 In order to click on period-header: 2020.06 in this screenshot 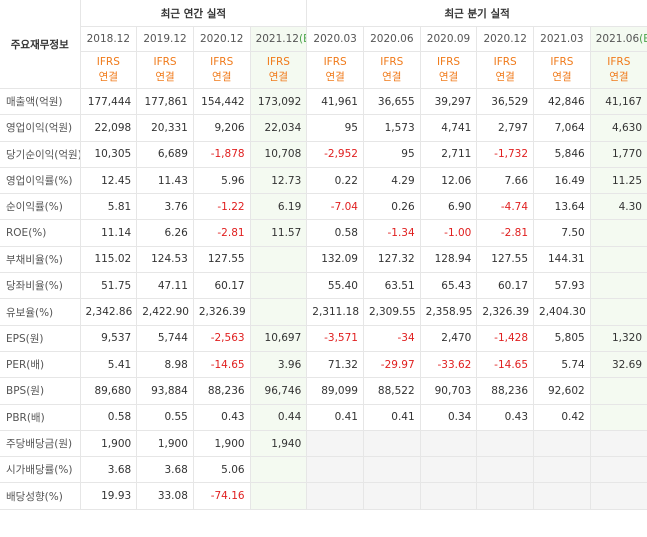, I will do `click(391, 39)`.